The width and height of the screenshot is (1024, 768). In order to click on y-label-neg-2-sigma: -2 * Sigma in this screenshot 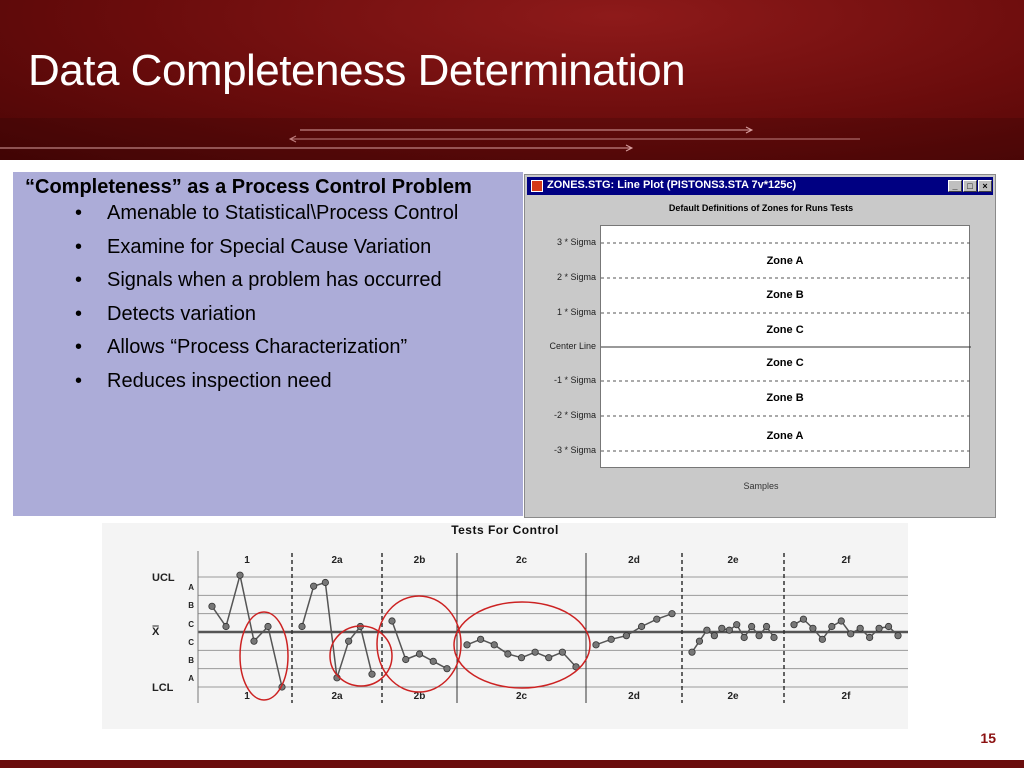, I will do `click(574, 415)`.